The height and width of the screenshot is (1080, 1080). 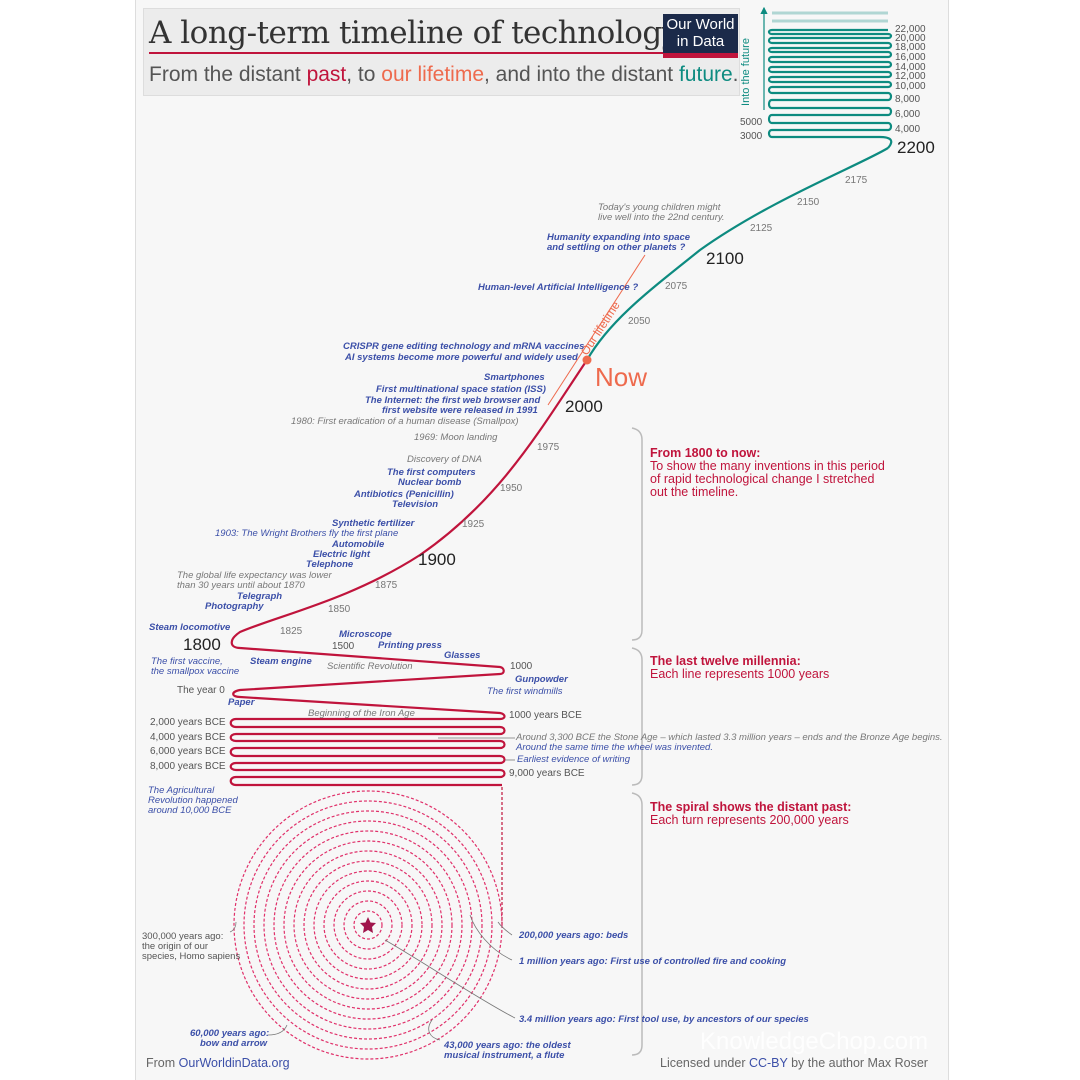 What do you see at coordinates (291, 631) in the screenshot?
I see `year-tick: 1825` at bounding box center [291, 631].